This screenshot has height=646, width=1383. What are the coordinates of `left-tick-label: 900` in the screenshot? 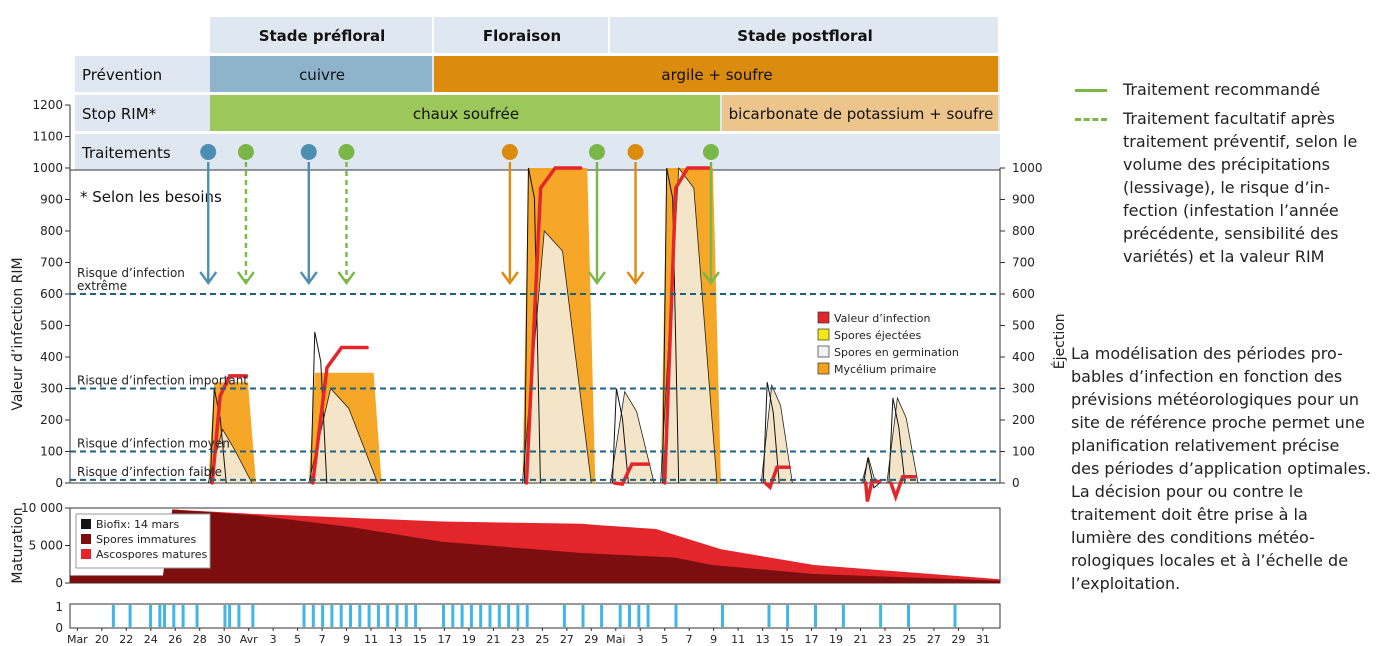 It's located at (51, 200).